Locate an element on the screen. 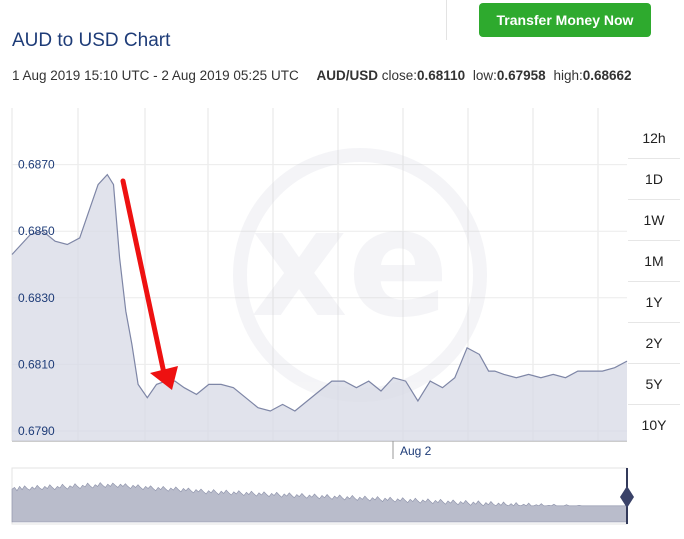  y-axis: 0.6870 0.6850 0.6830 0.6810 0.6790 is located at coordinates (36, 298).